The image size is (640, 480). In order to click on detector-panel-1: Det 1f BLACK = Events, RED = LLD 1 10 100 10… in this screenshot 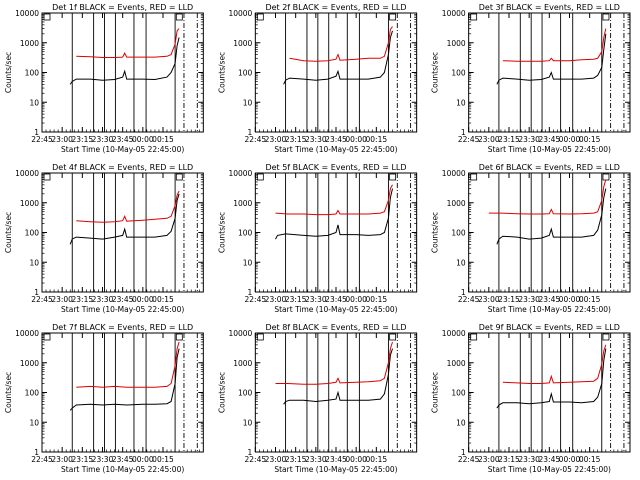, I will do `click(104, 78)`.